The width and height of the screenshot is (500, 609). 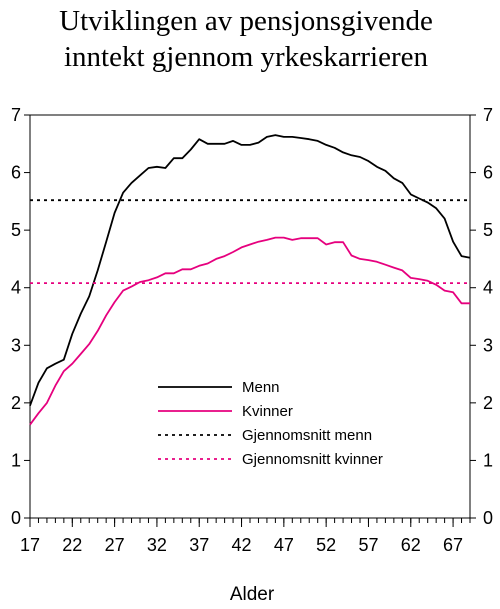 What do you see at coordinates (30, 545) in the screenshot?
I see `x-tick-label: 17` at bounding box center [30, 545].